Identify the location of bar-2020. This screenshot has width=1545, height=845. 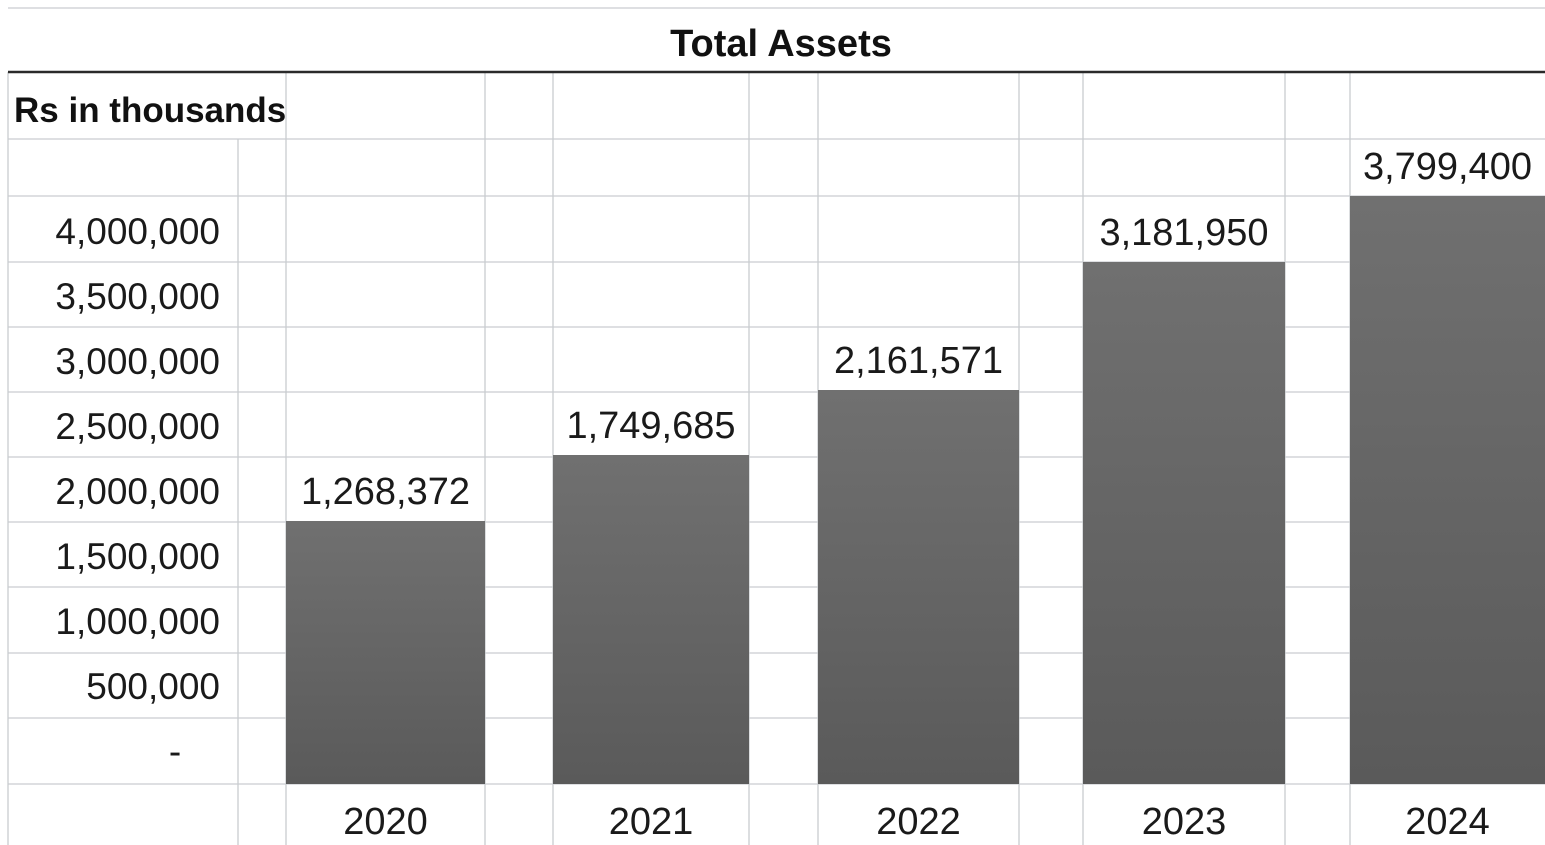
(385, 652).